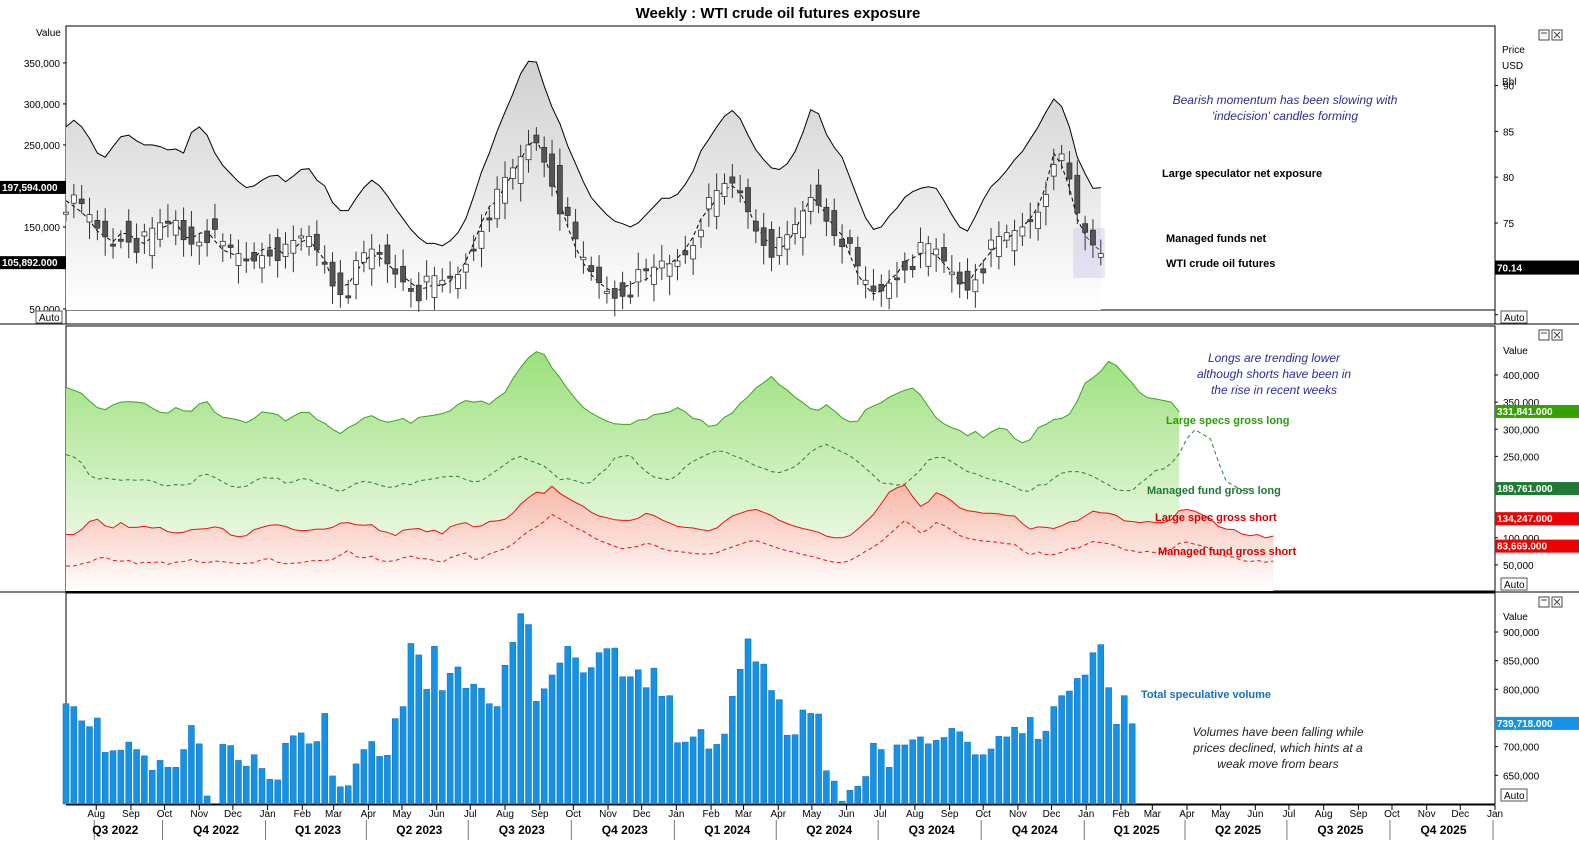 The width and height of the screenshot is (1579, 850). Describe the element at coordinates (744, 814) in the screenshot. I see `month-tick-label: Mar` at that location.